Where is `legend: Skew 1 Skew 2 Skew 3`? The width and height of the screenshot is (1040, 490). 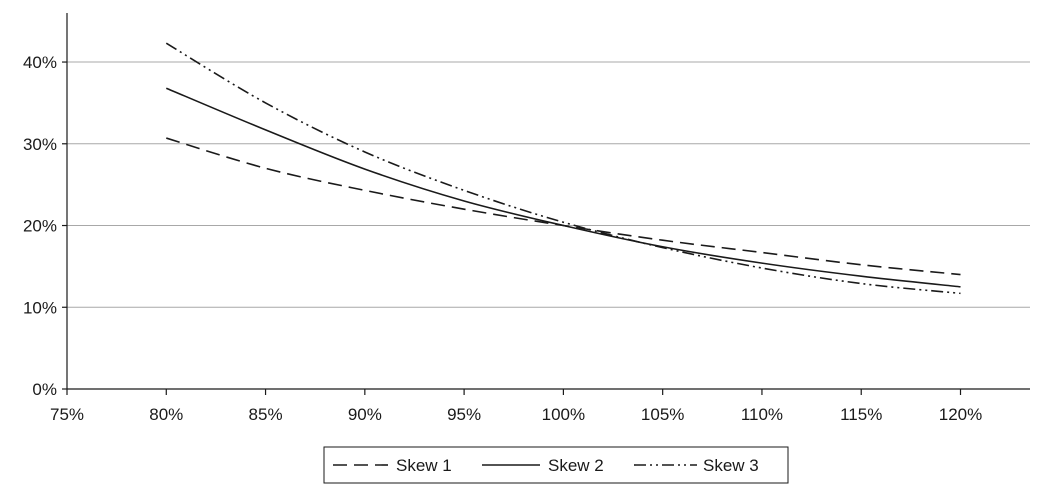
legend: Skew 1 Skew 2 Skew 3 is located at coordinates (556, 465).